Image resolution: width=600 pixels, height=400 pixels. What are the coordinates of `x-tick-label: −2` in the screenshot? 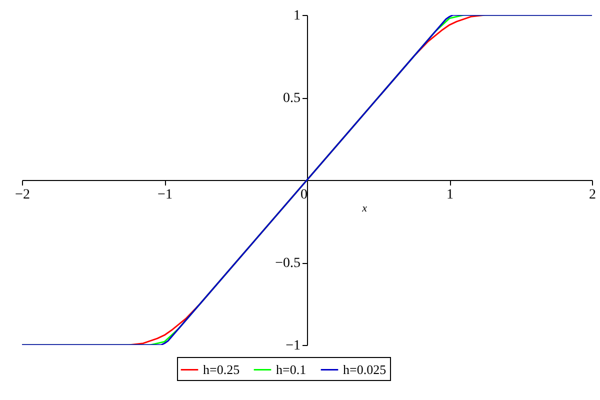 It's located at (22, 195).